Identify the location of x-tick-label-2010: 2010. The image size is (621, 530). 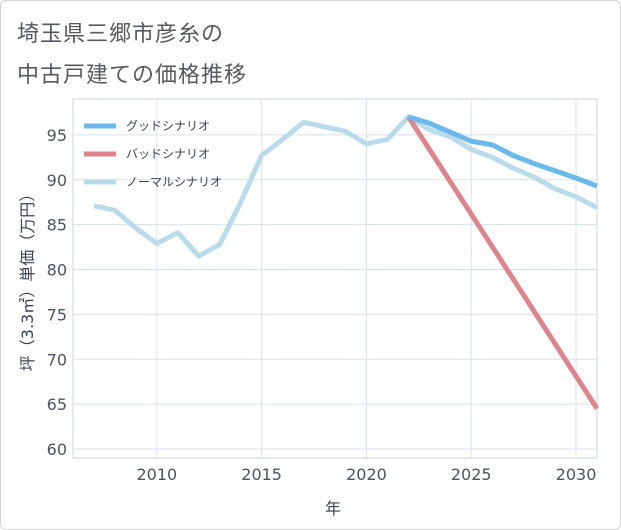
(156, 474).